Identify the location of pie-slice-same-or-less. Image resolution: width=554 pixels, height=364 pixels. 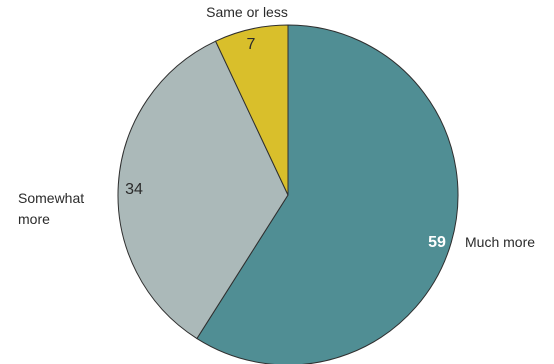
(251, 110).